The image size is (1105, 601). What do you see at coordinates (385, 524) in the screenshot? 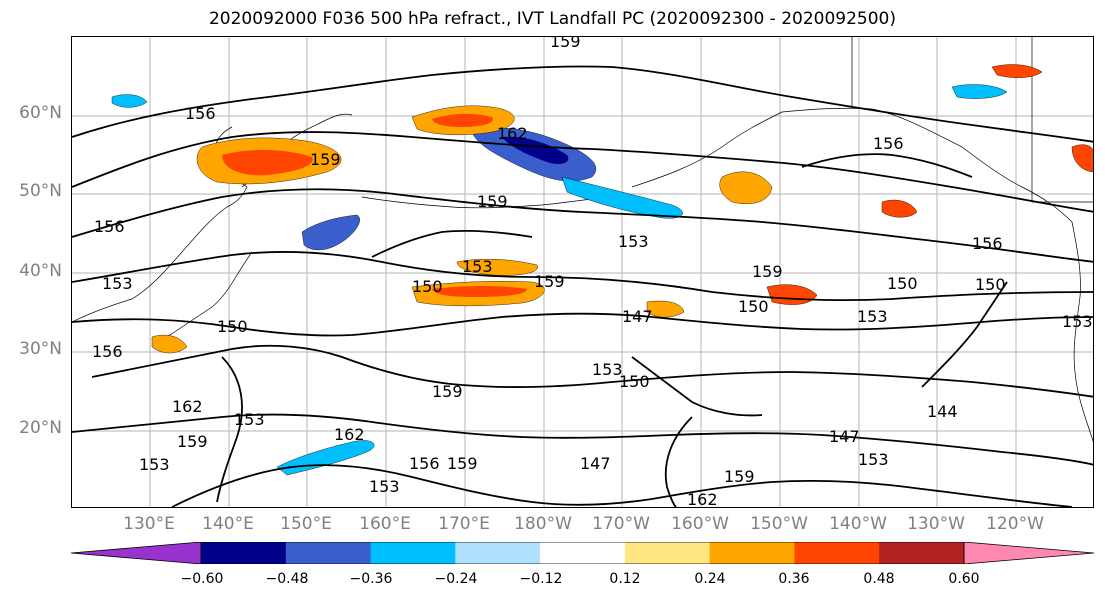
I see `lon-label-160e: 160°E` at bounding box center [385, 524].